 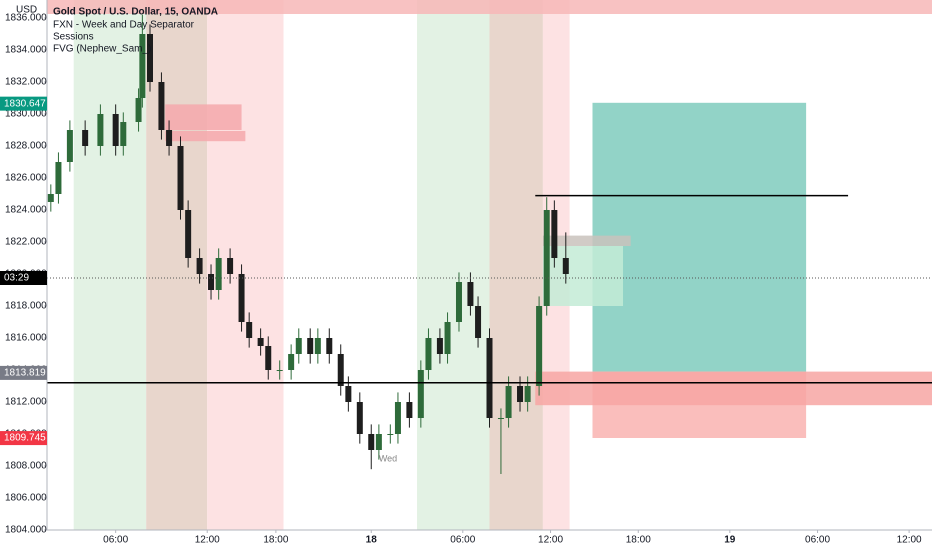 I want to click on y-tick-label: 1834.000, so click(x=26, y=50).